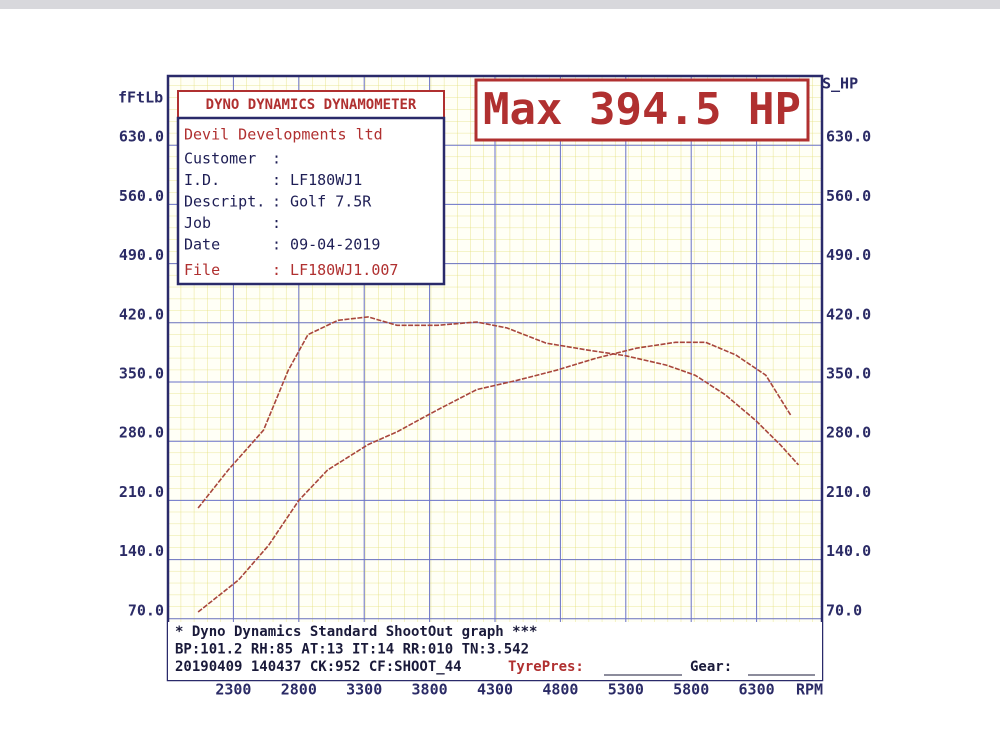  Describe the element at coordinates (757, 690) in the screenshot. I see `x-tick-label: 6300` at that location.